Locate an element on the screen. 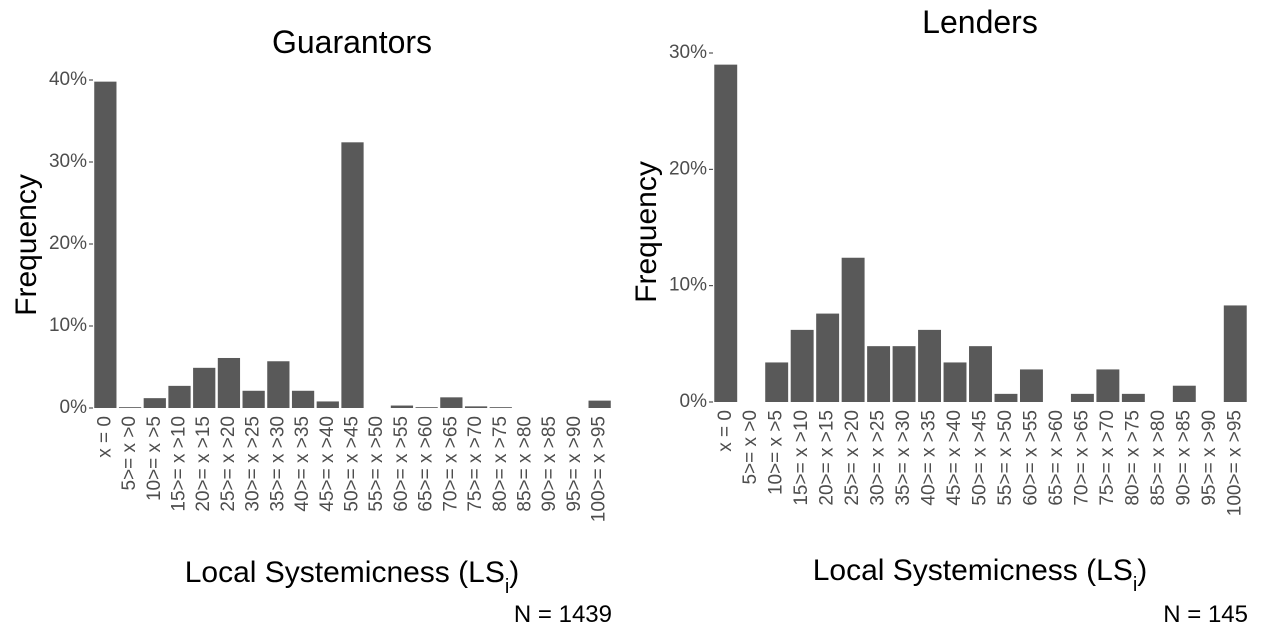 The height and width of the screenshot is (628, 1266). annotation: N = 1439 is located at coordinates (563, 614).